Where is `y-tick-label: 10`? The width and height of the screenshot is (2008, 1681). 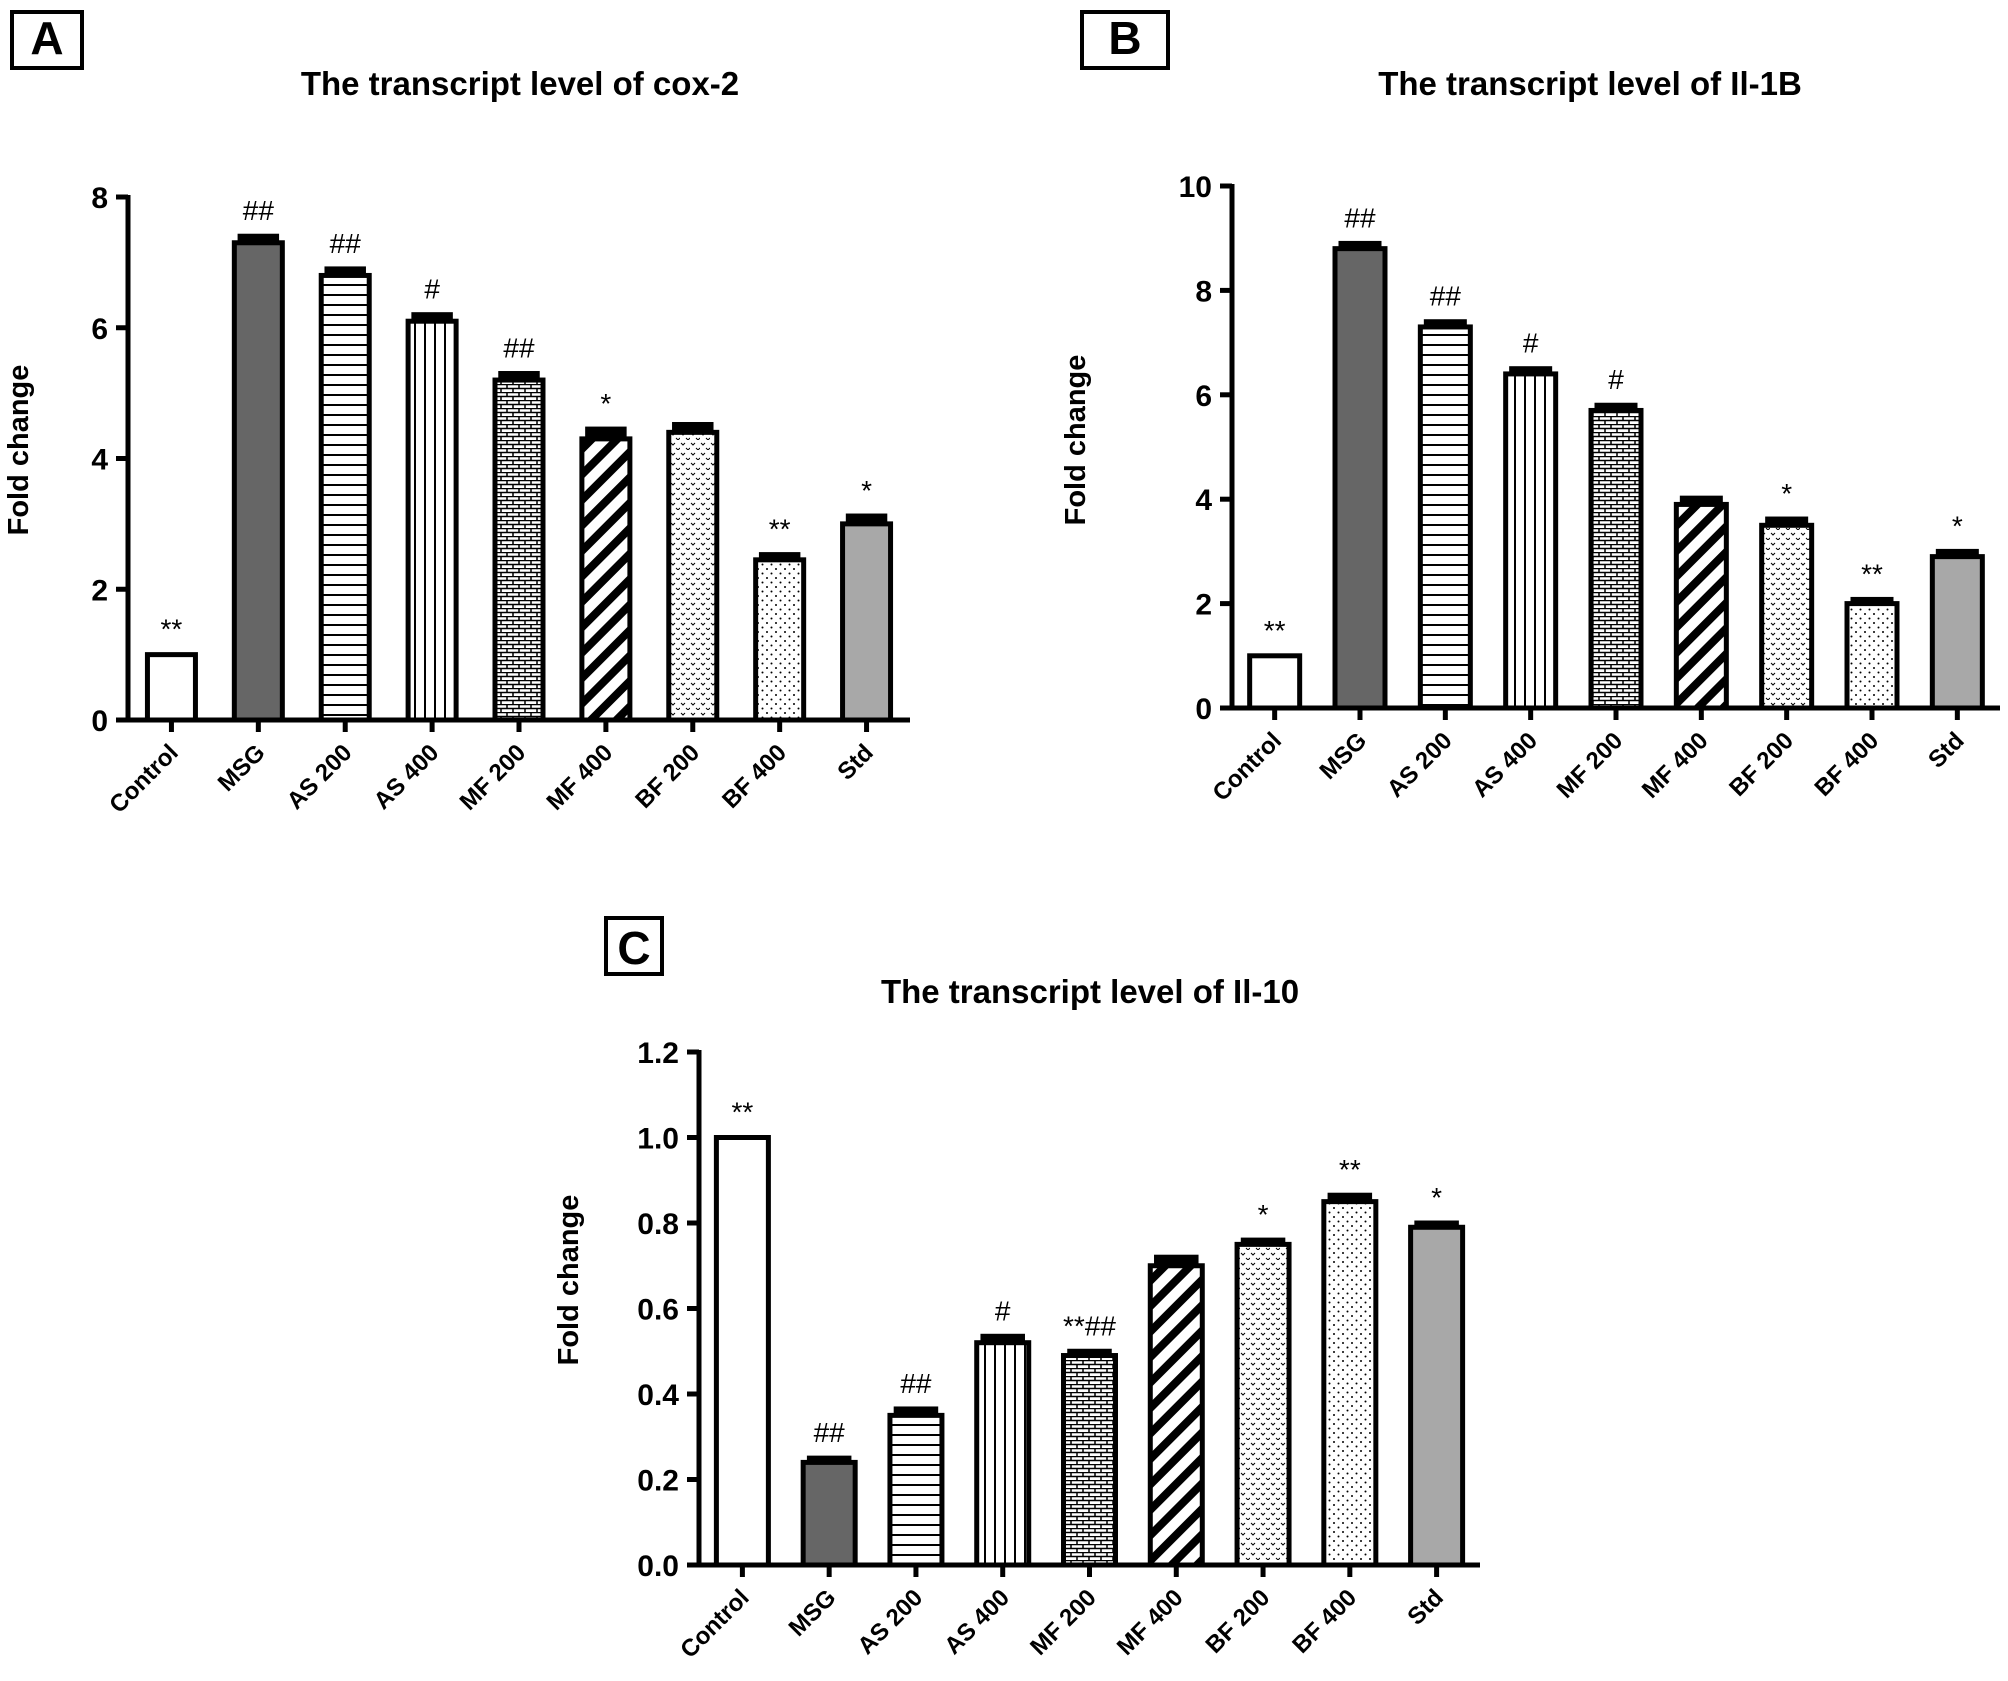
y-tick-label: 10 is located at coordinates (1195, 187).